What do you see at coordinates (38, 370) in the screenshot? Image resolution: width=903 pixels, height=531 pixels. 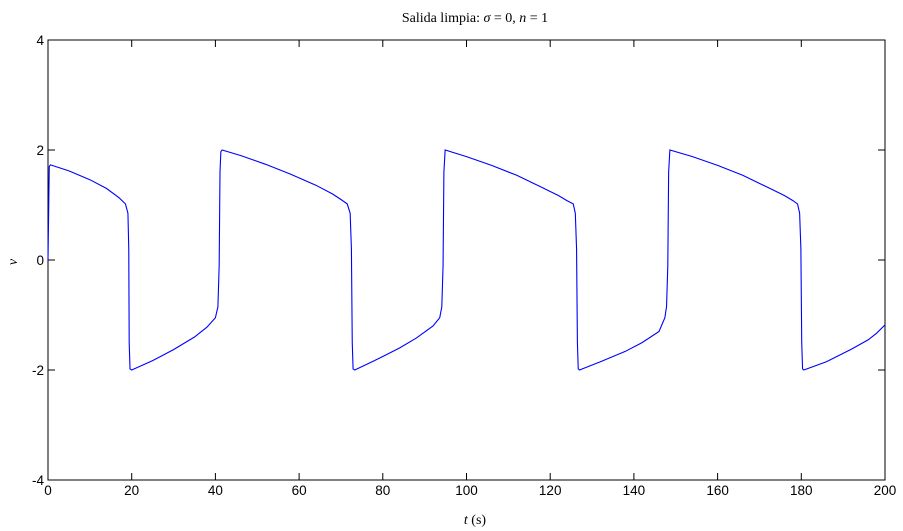 I see `y-tick-label: -2` at bounding box center [38, 370].